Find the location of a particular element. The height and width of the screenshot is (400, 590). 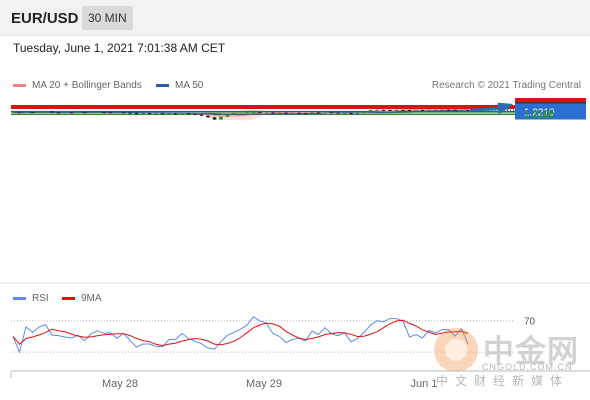

legend-9ma: 9MA is located at coordinates (82, 298).